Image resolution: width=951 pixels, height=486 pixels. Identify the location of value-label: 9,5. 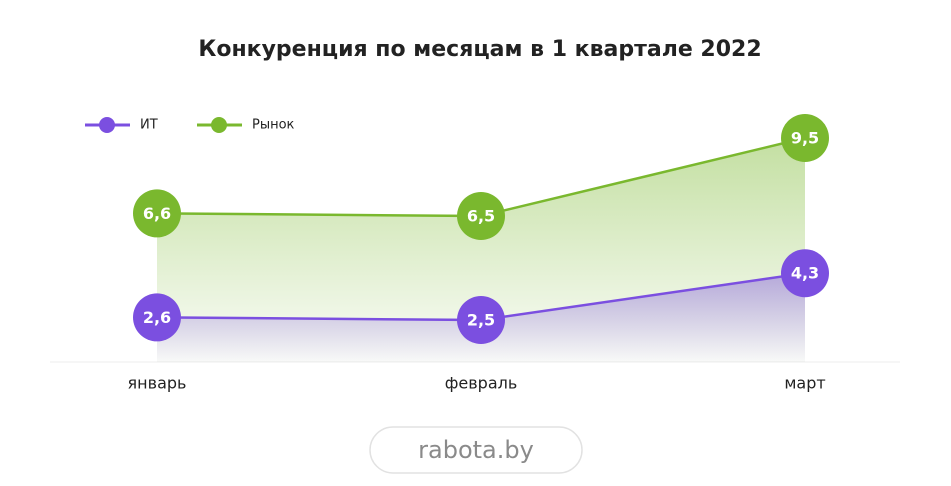
(805, 138).